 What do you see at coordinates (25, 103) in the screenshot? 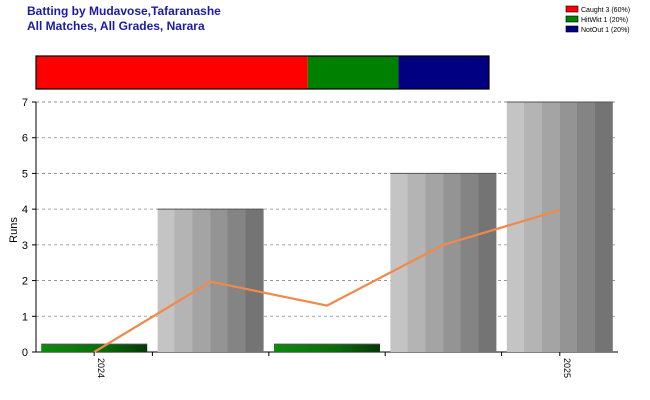
I see `y-tick-label-7: 7` at bounding box center [25, 103].